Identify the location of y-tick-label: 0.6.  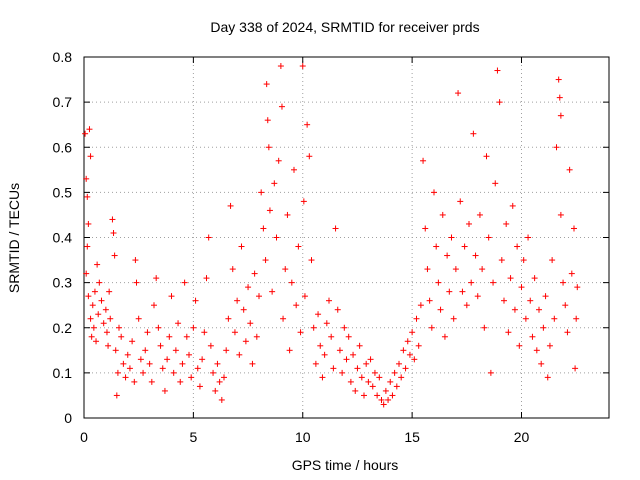
(63, 147).